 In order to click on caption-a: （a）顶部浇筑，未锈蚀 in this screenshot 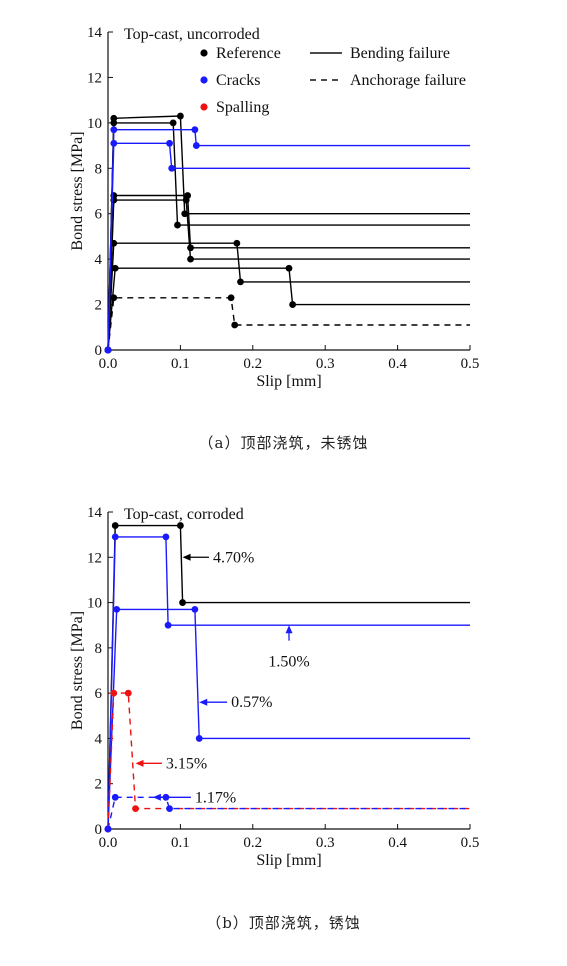, I will do `click(283, 443)`.